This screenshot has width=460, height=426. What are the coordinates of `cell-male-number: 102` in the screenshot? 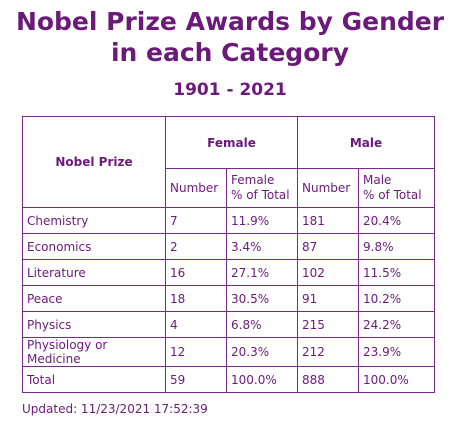 It's located at (328, 272).